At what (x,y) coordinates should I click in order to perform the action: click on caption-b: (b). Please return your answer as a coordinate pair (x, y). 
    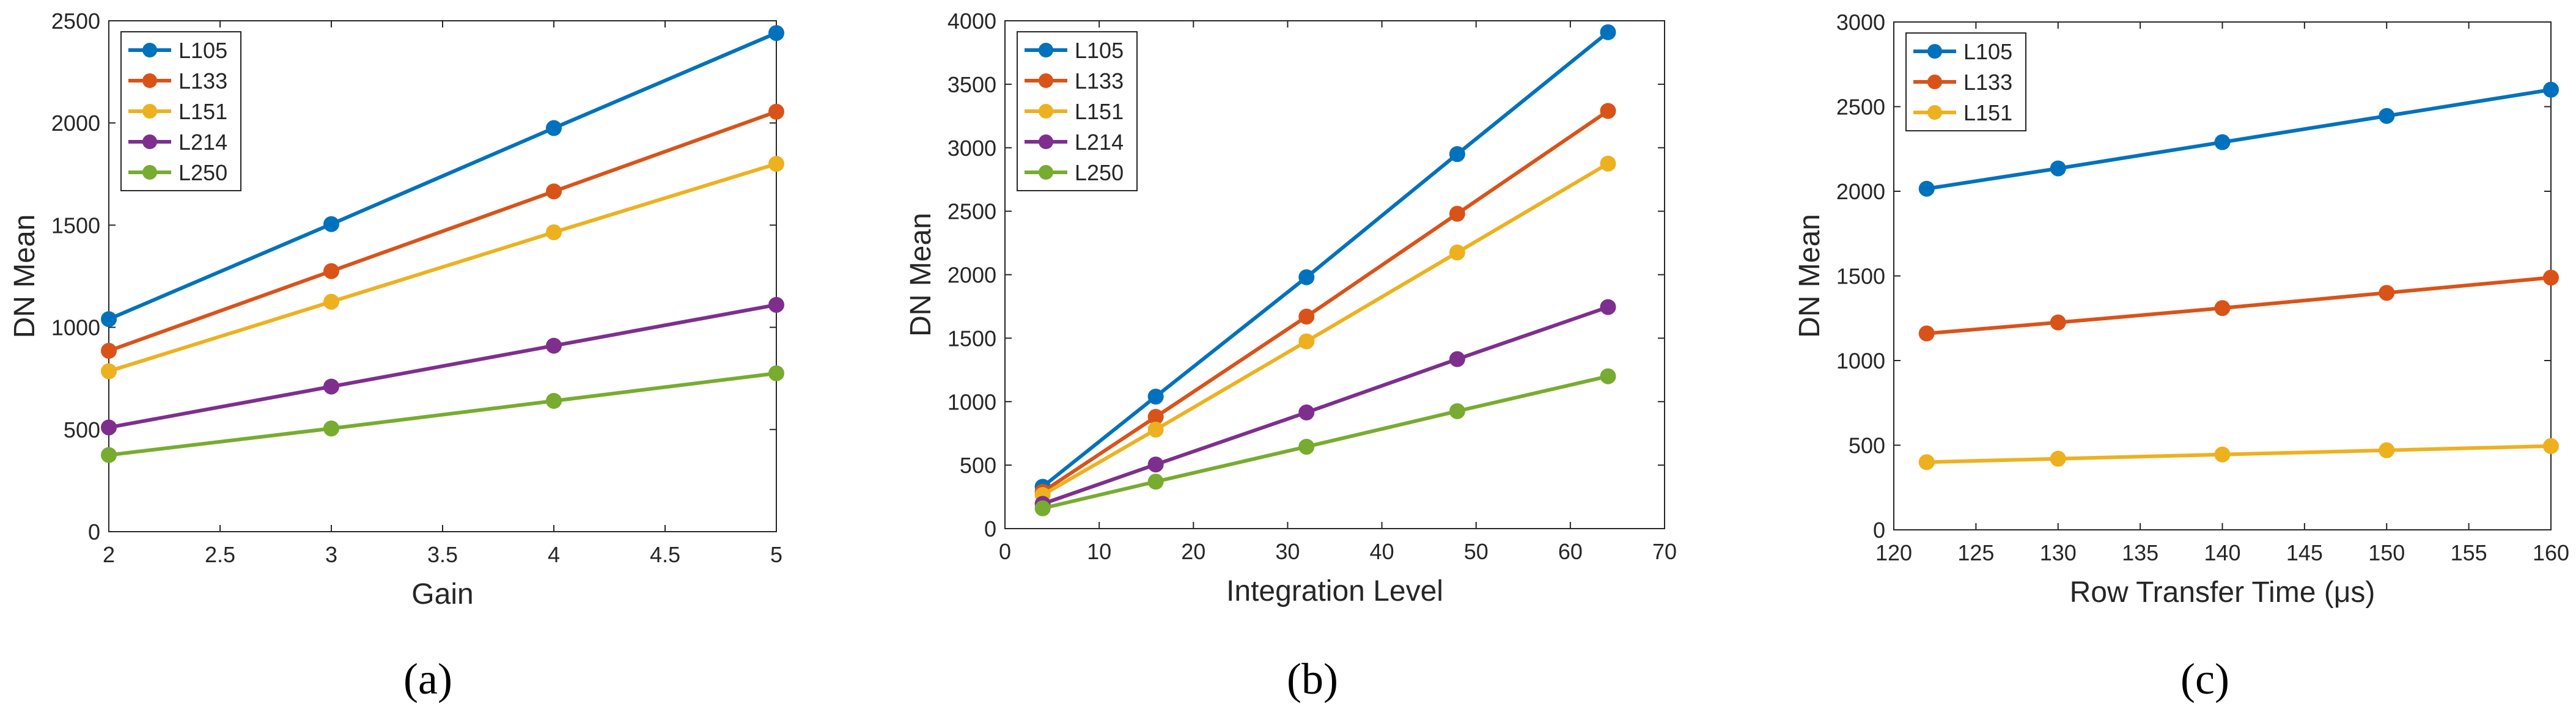
    Looking at the image, I should click on (1312, 678).